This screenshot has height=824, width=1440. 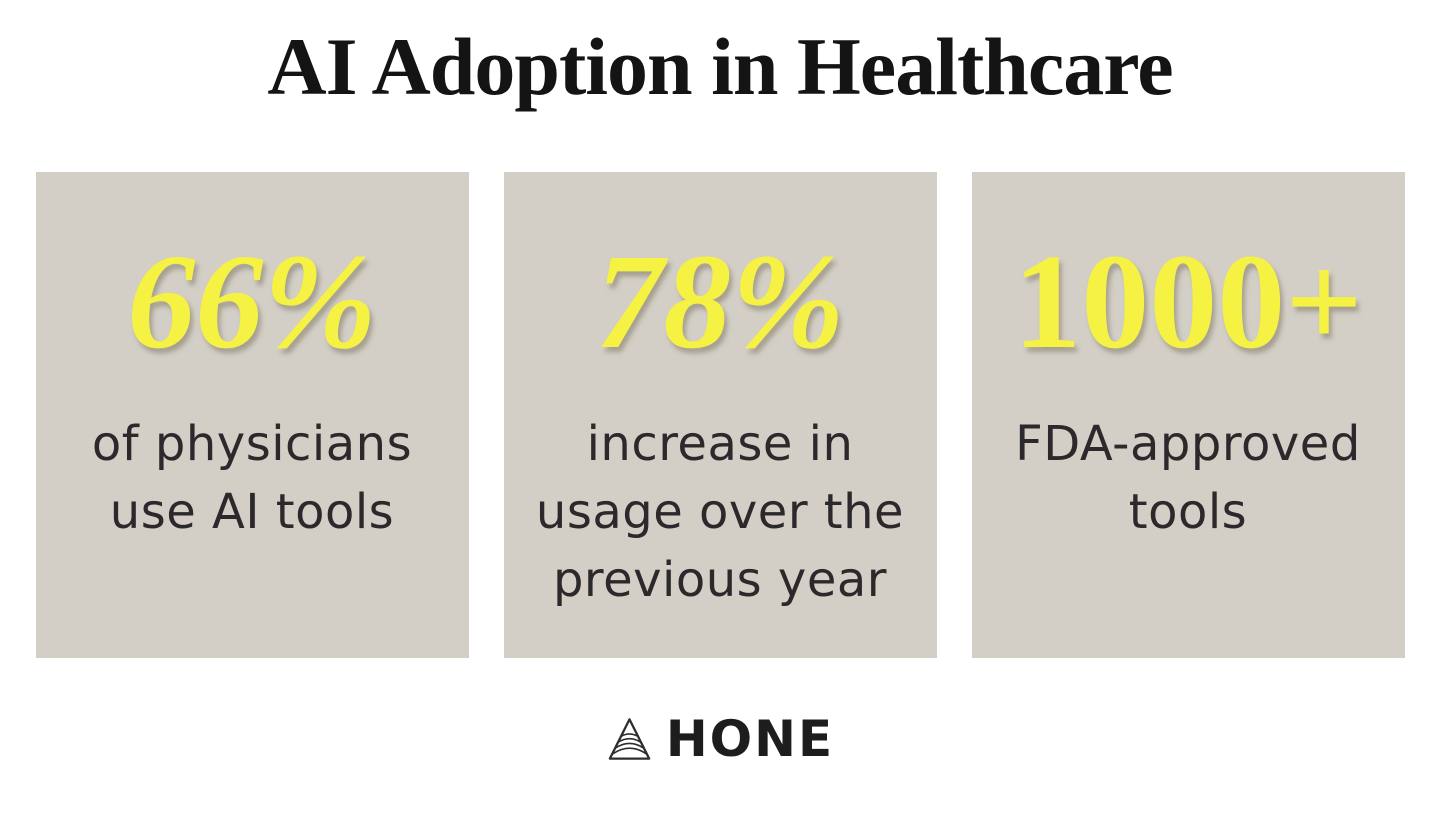 What do you see at coordinates (720, 302) in the screenshot?
I see `stat-value-usage-increase: 78%` at bounding box center [720, 302].